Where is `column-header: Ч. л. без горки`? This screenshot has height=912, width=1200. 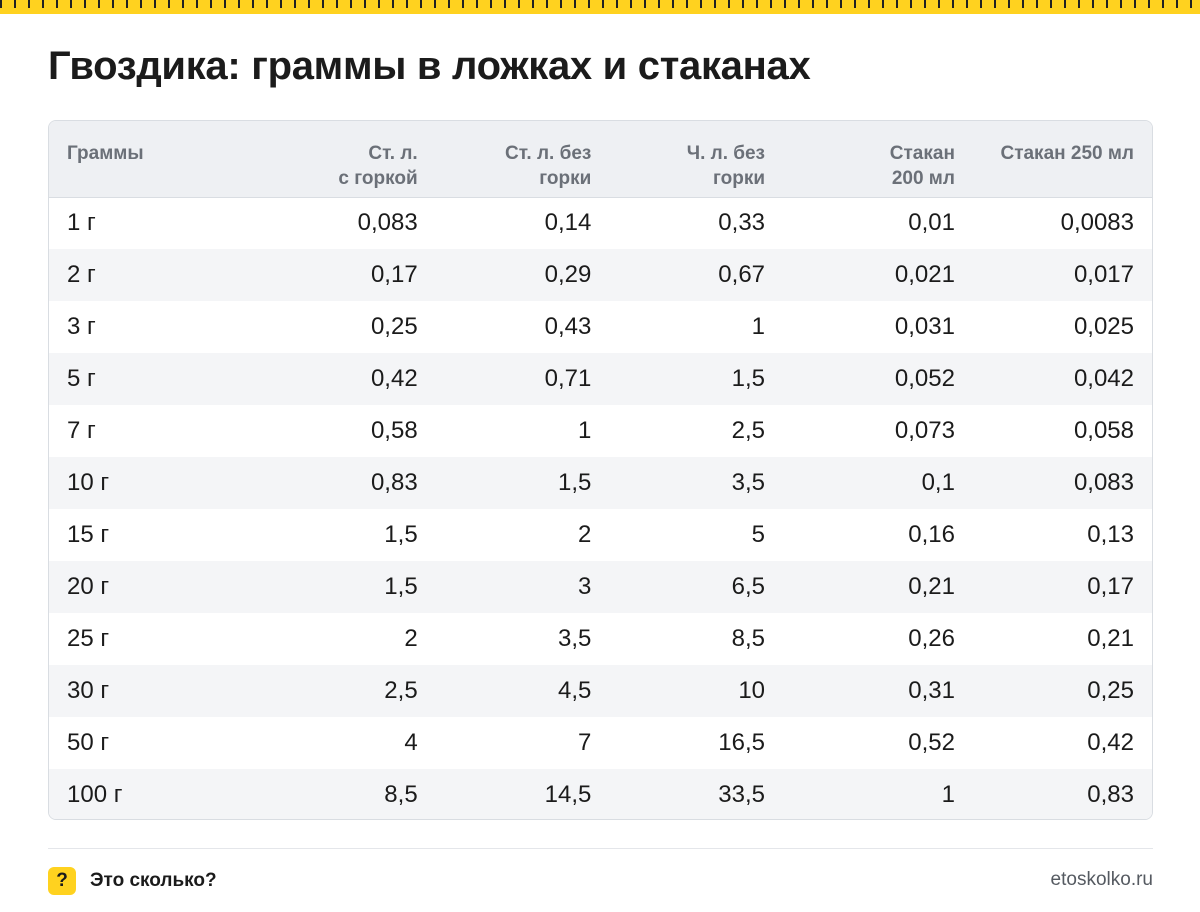
column-header: Ч. л. без горки is located at coordinates (678, 159).